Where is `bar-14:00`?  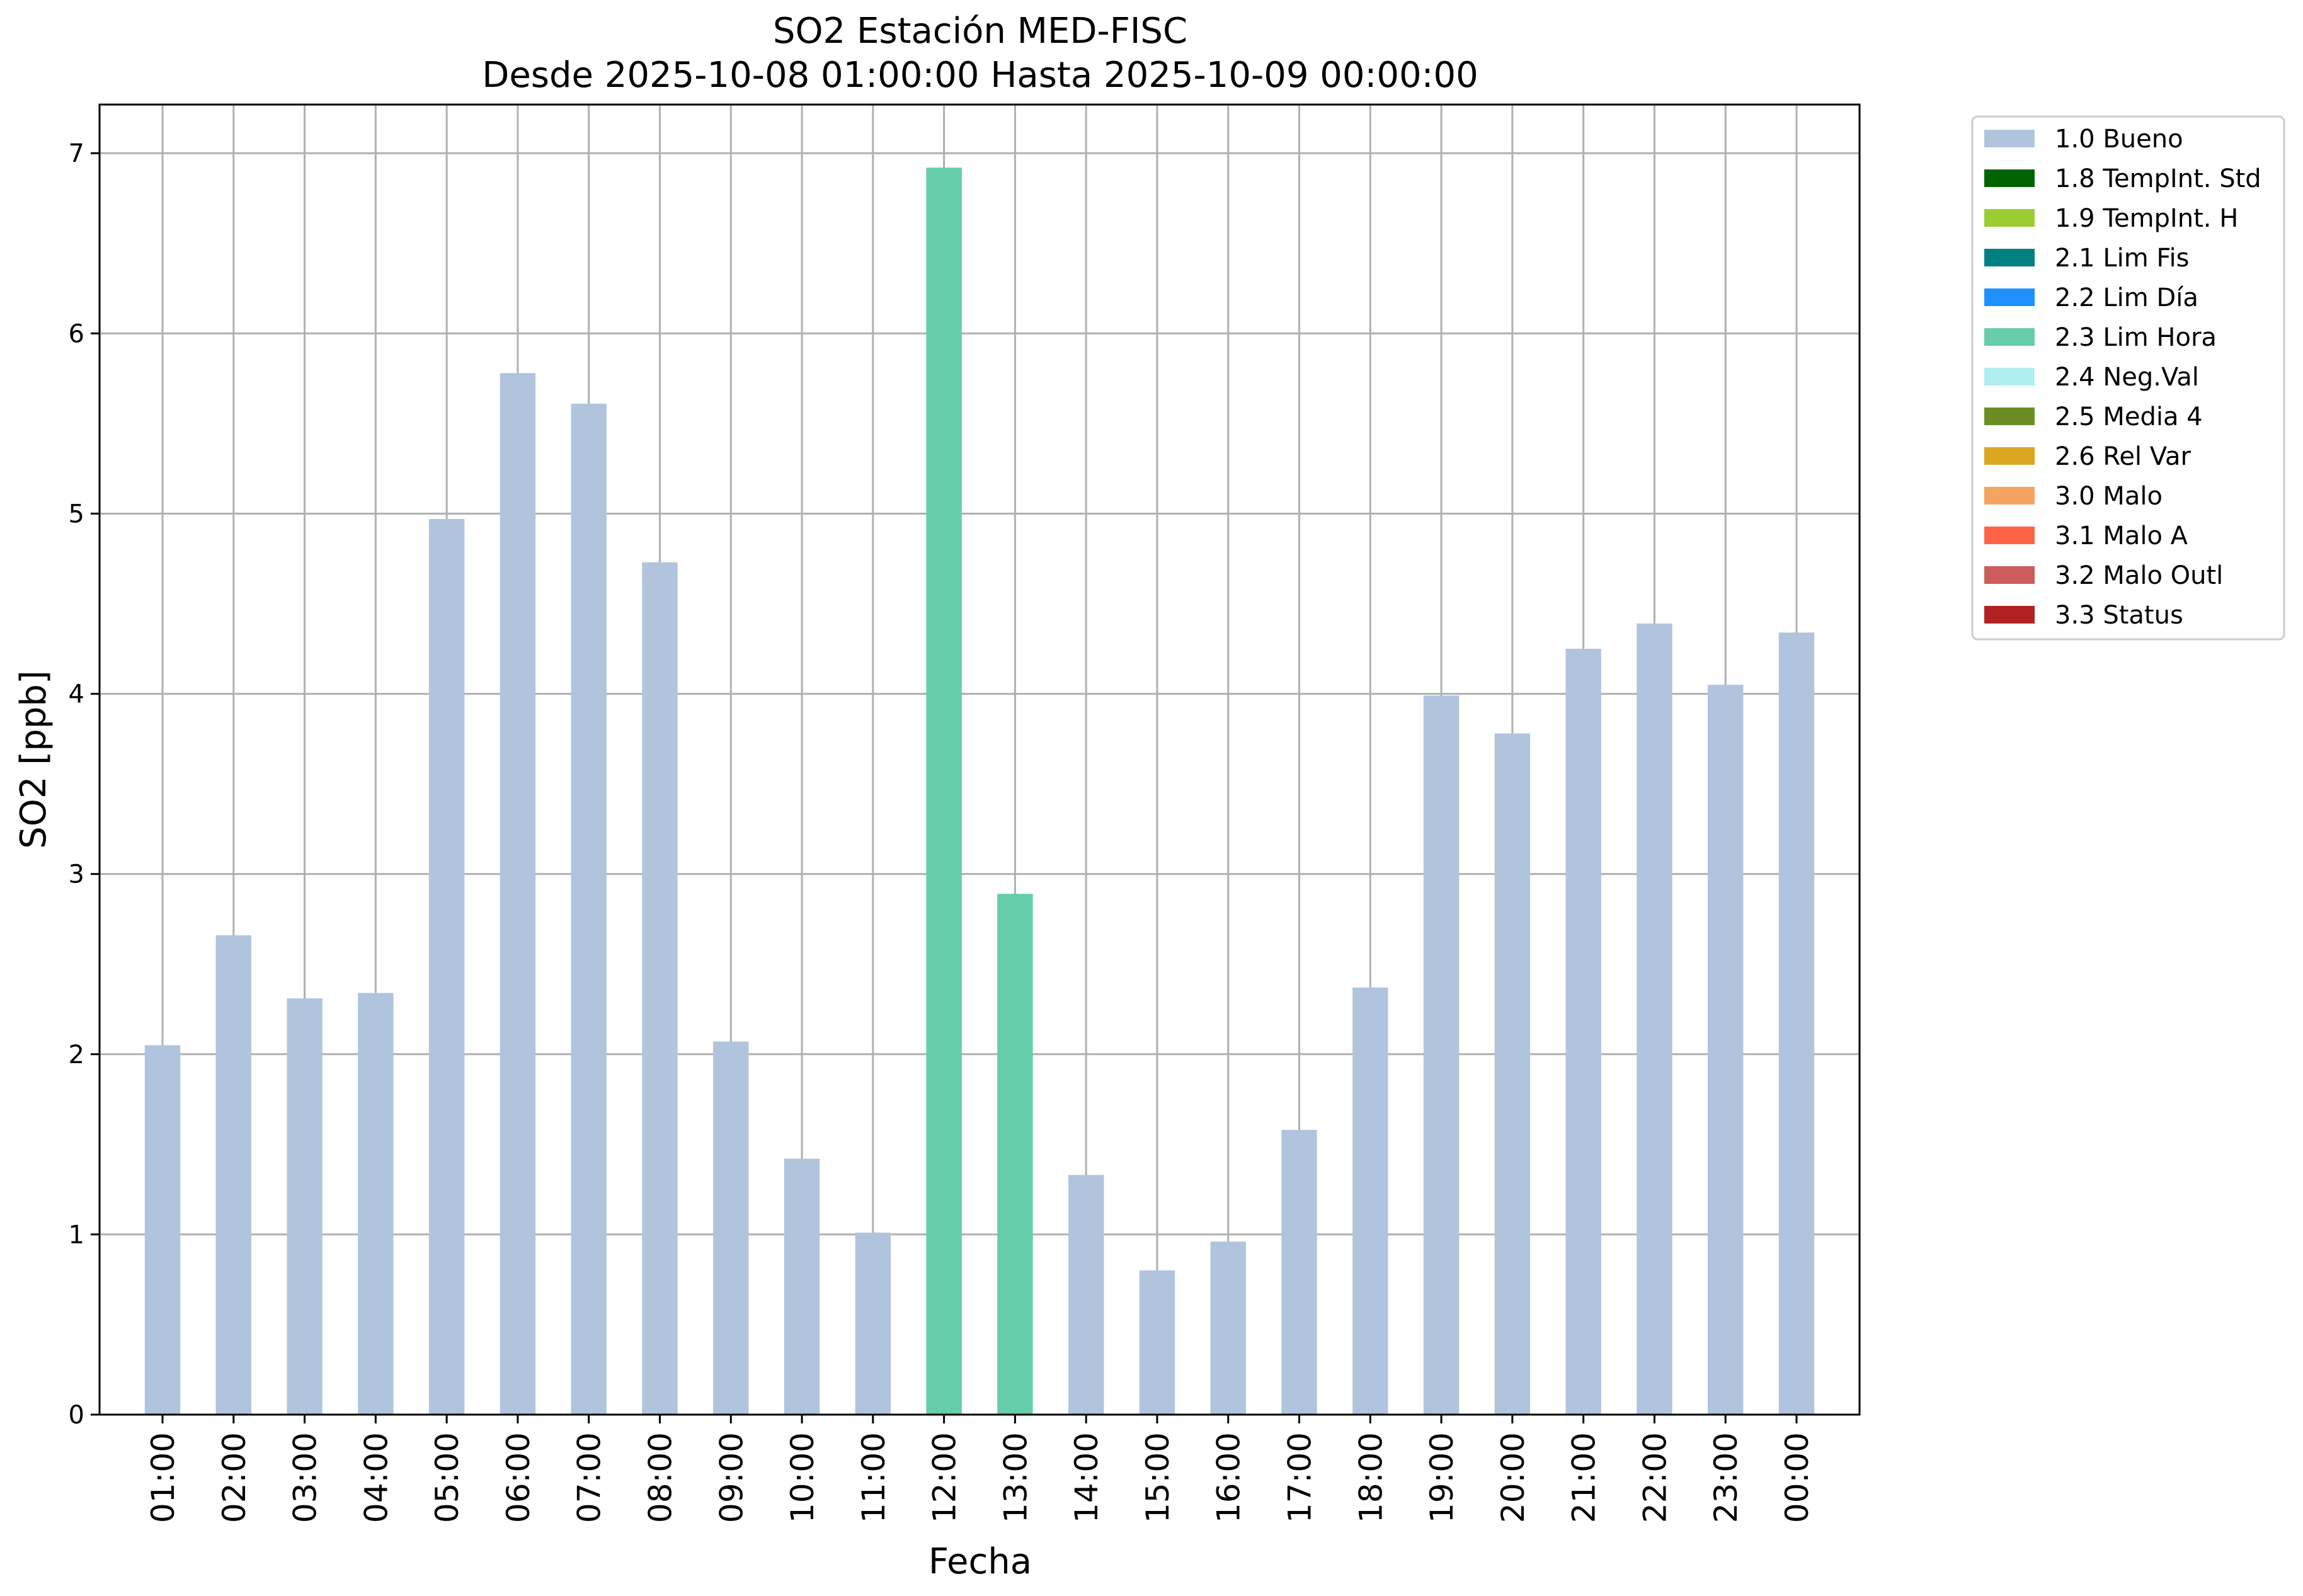 bar-14:00 is located at coordinates (1086, 1295).